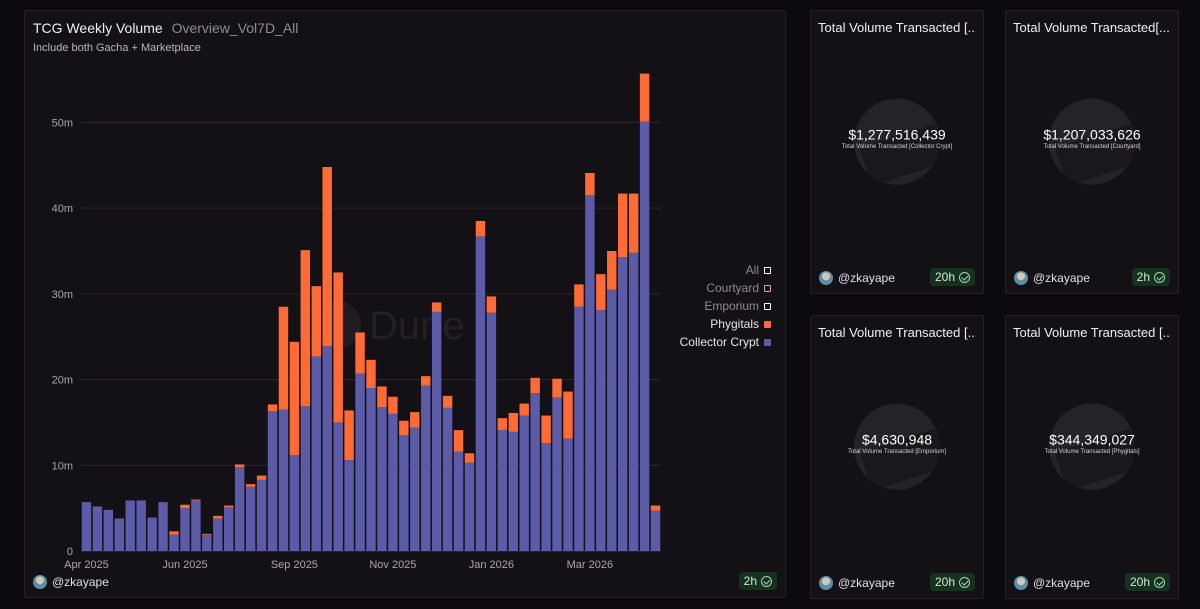 This screenshot has width=1200, height=609. I want to click on x-tick-label: Jun 2025, so click(184, 565).